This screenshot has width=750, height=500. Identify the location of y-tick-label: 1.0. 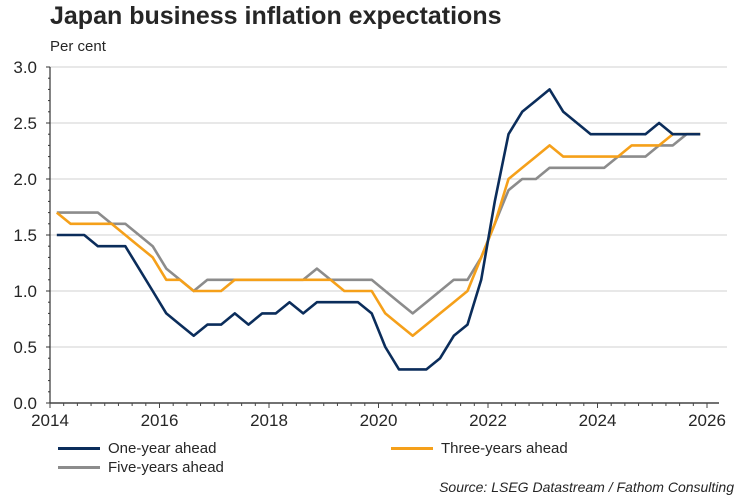
(25, 291).